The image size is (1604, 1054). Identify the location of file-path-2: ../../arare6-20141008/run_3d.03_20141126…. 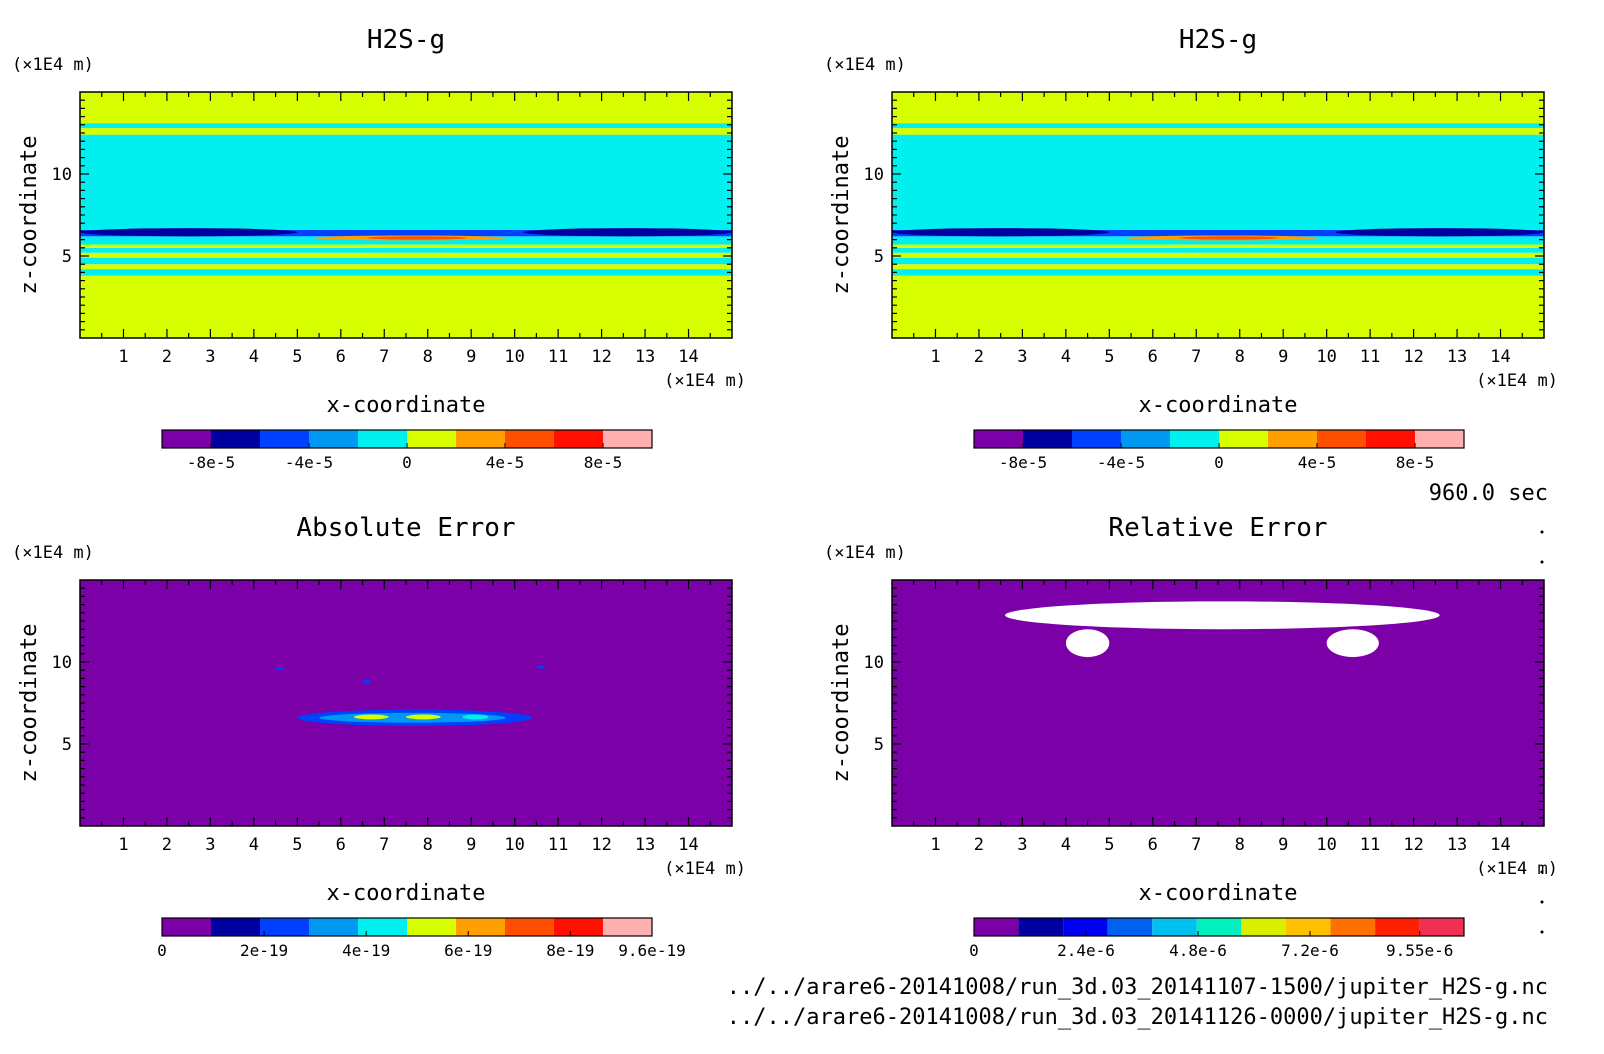
(1137, 1017).